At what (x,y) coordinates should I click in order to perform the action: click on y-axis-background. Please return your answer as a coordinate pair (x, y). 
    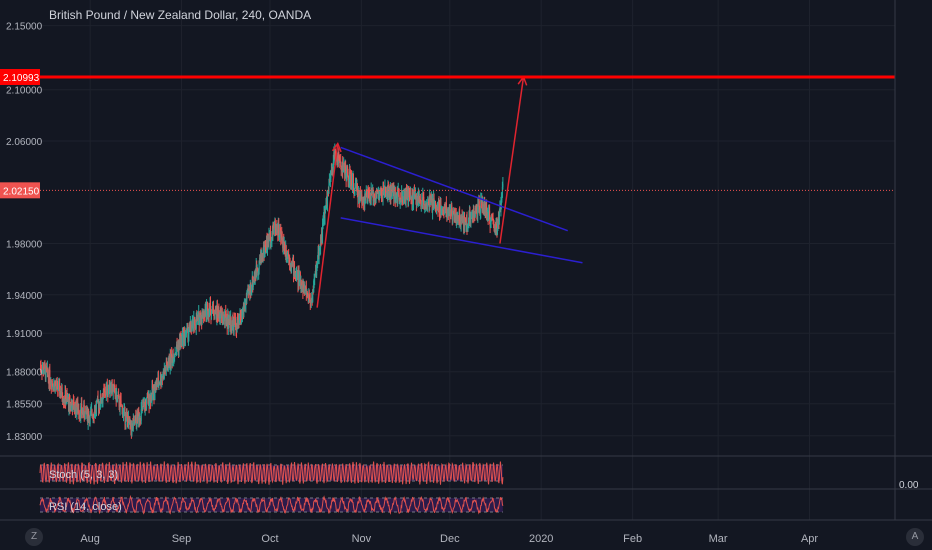
    Looking at the image, I should click on (20, 275).